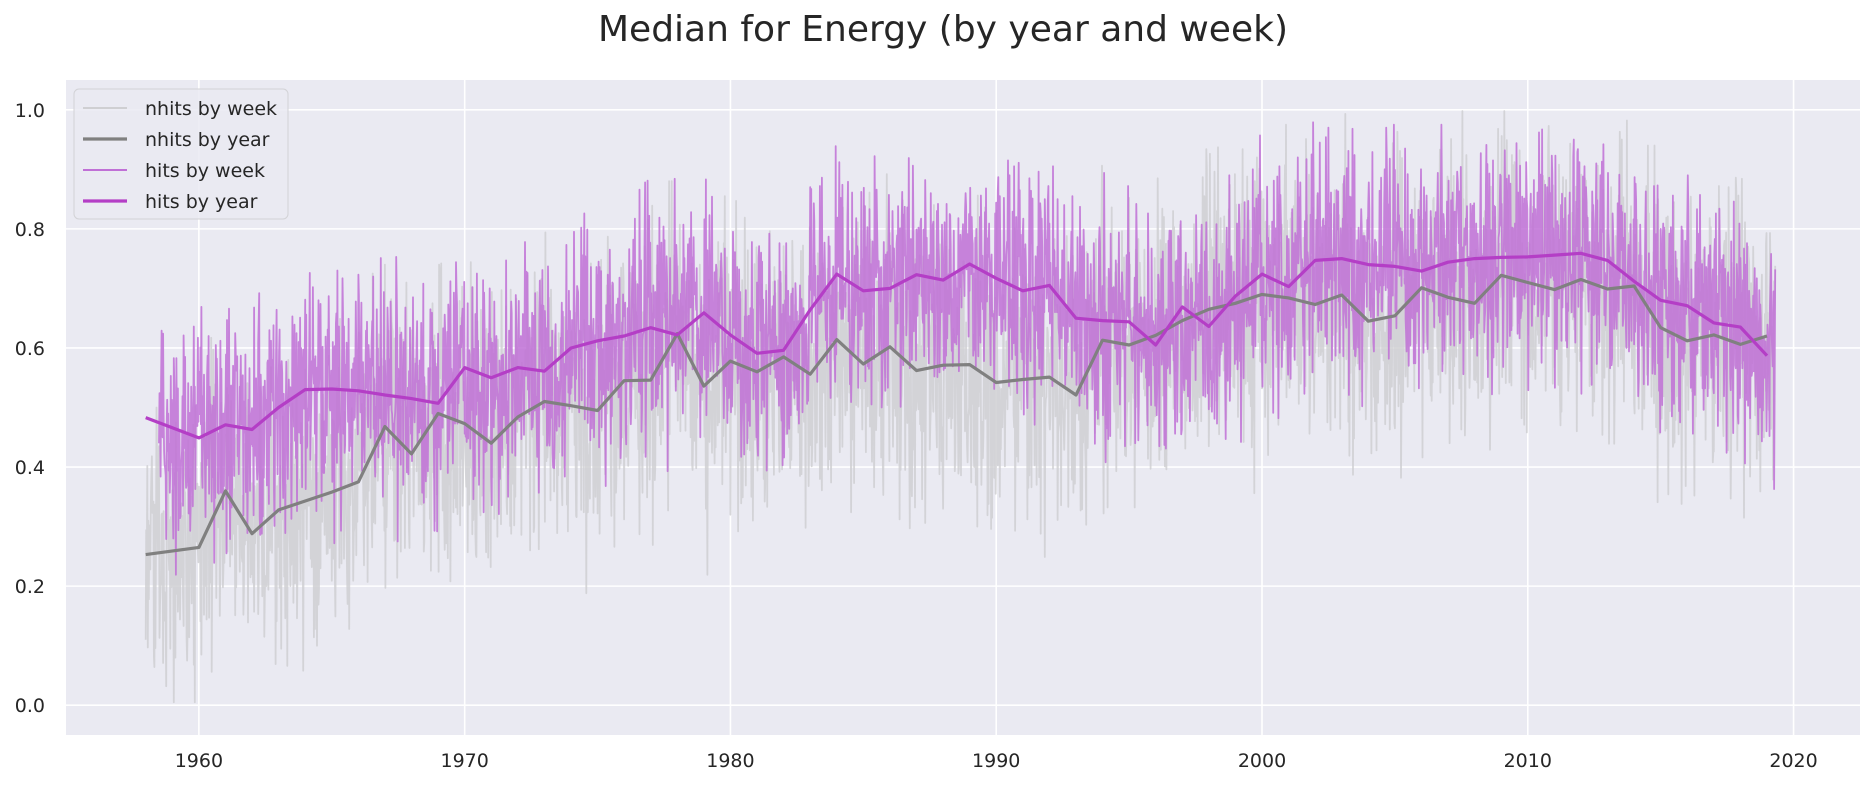  What do you see at coordinates (1528, 761) in the screenshot?
I see `x-tick-label: 2010` at bounding box center [1528, 761].